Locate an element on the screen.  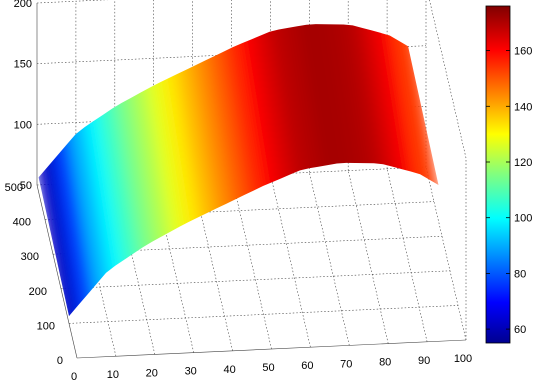
colorbar-tick-label: 100 is located at coordinates (523, 219).